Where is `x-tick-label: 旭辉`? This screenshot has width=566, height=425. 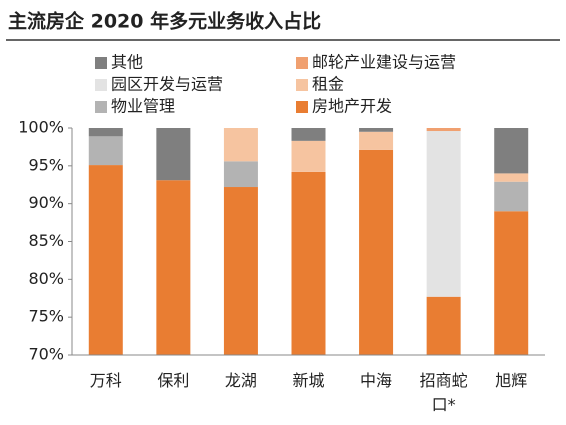
x-tick-label: 旭辉 is located at coordinates (511, 380).